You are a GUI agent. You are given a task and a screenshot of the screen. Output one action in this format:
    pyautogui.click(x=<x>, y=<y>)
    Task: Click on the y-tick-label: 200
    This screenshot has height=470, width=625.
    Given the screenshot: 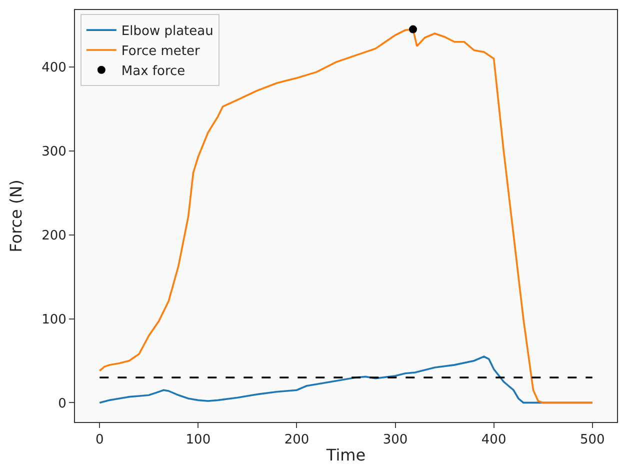 What is the action you would take?
    pyautogui.click(x=54, y=236)
    